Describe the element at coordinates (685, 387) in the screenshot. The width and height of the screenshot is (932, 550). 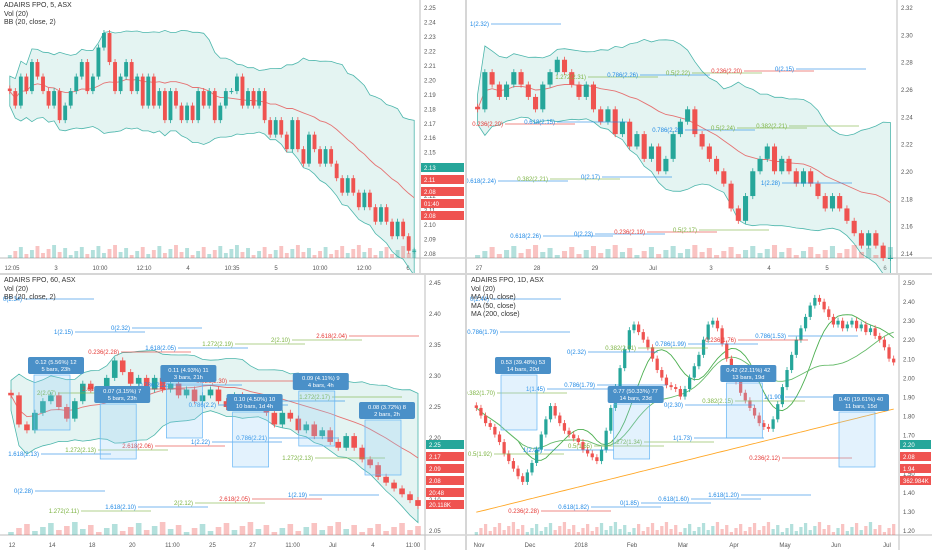
I see `moving-average-line` at that location.